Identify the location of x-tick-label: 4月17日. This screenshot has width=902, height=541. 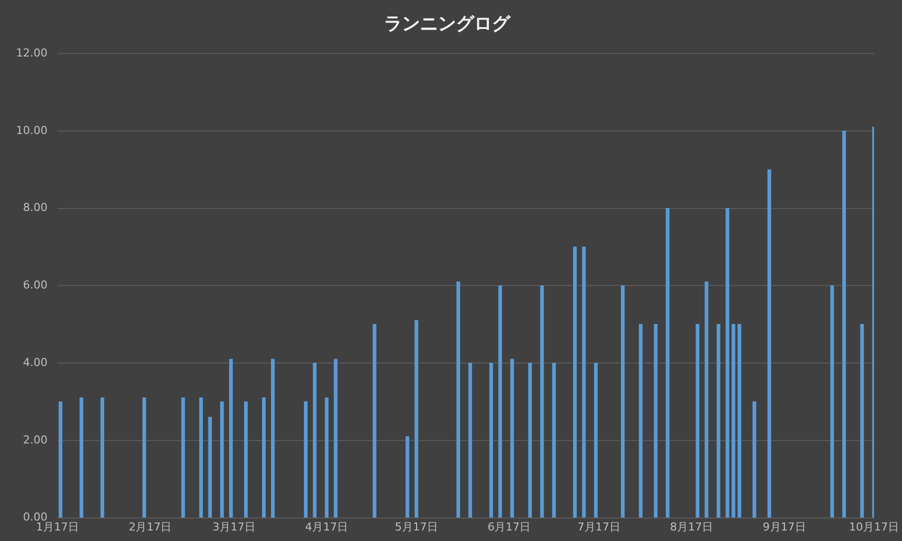
(326, 527).